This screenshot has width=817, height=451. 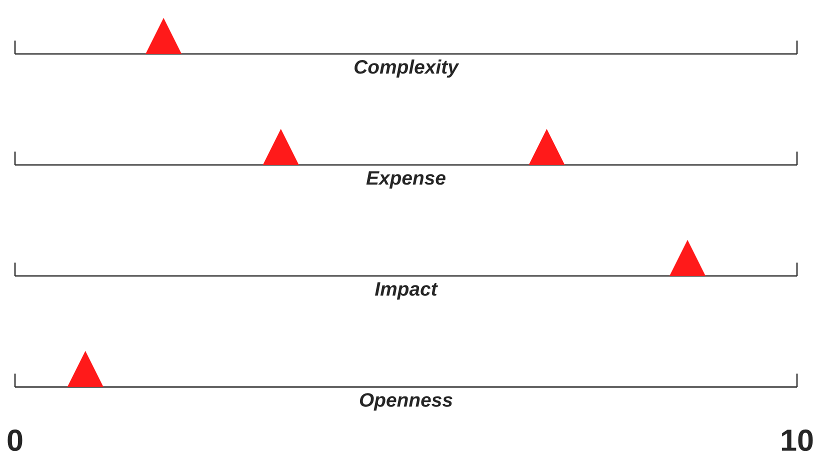 What do you see at coordinates (797, 440) in the screenshot?
I see `x-tick-label: 10` at bounding box center [797, 440].